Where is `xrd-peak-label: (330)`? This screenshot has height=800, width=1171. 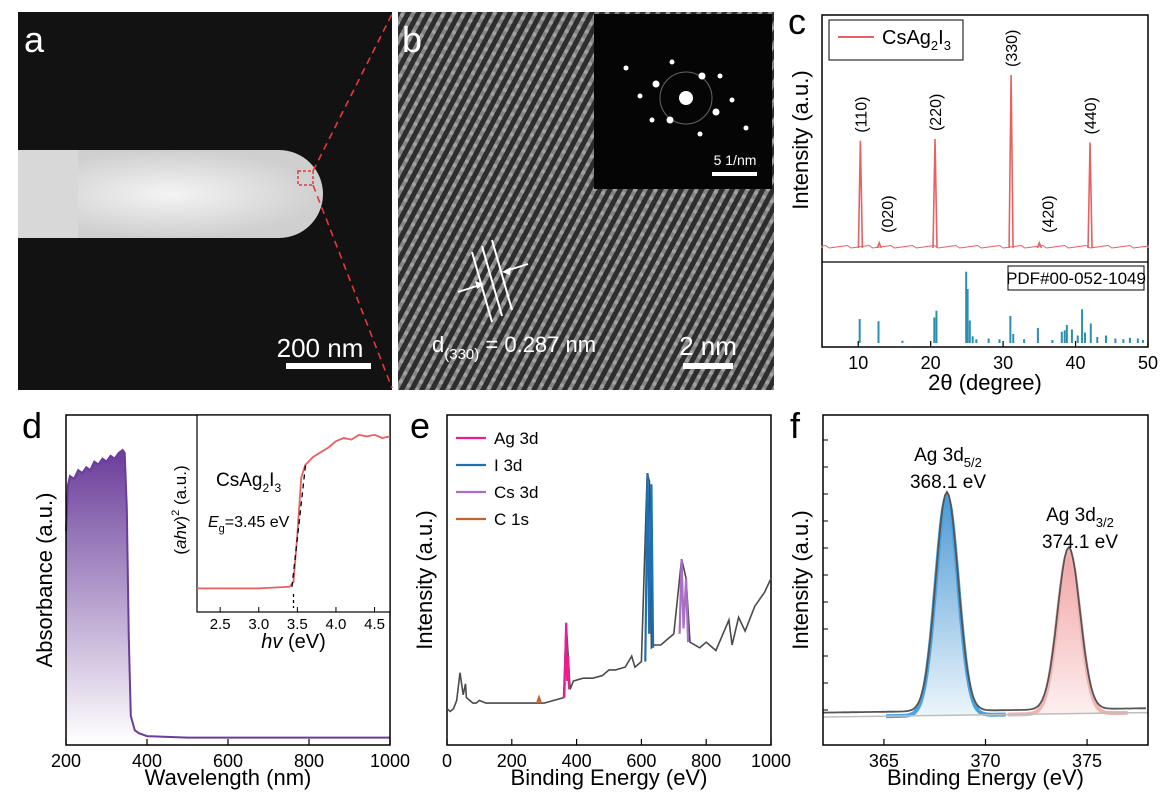
xrd-peak-label: (330) is located at coordinates (1012, 48).